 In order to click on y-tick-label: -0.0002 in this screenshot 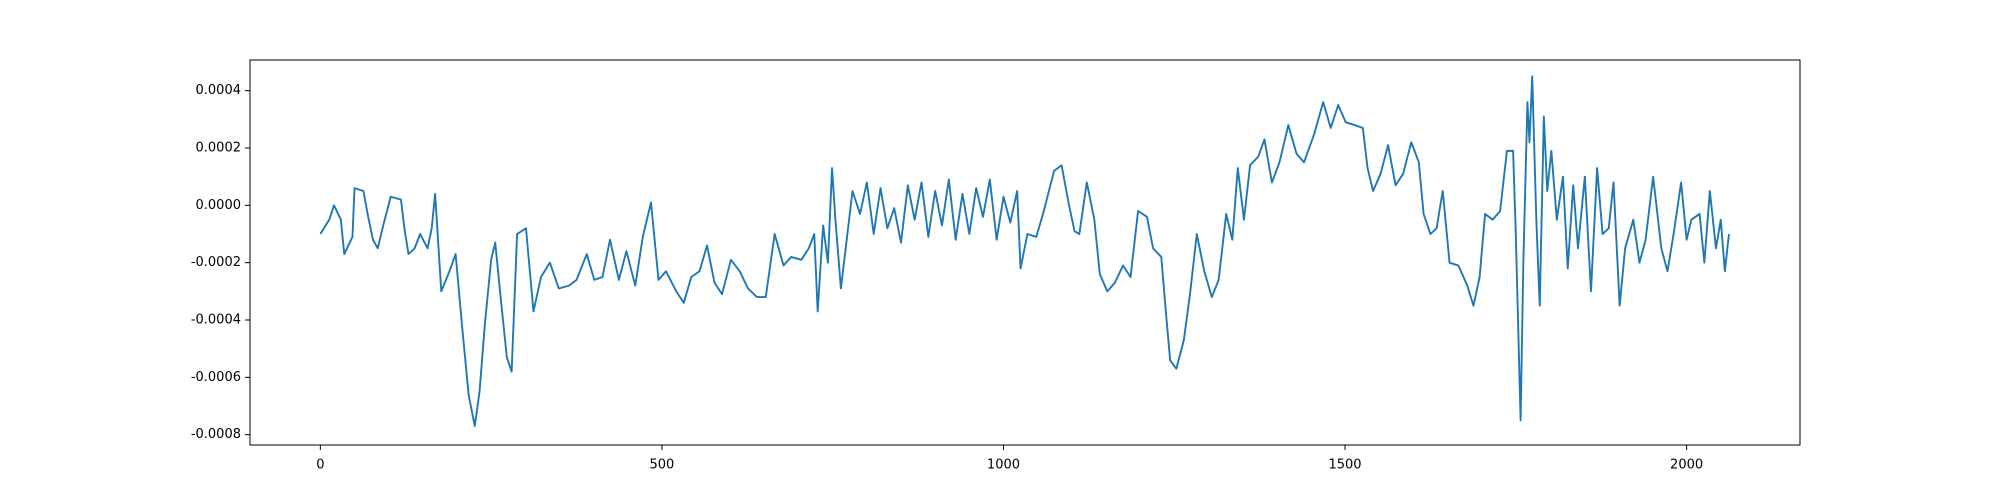, I will do `click(216, 262)`.